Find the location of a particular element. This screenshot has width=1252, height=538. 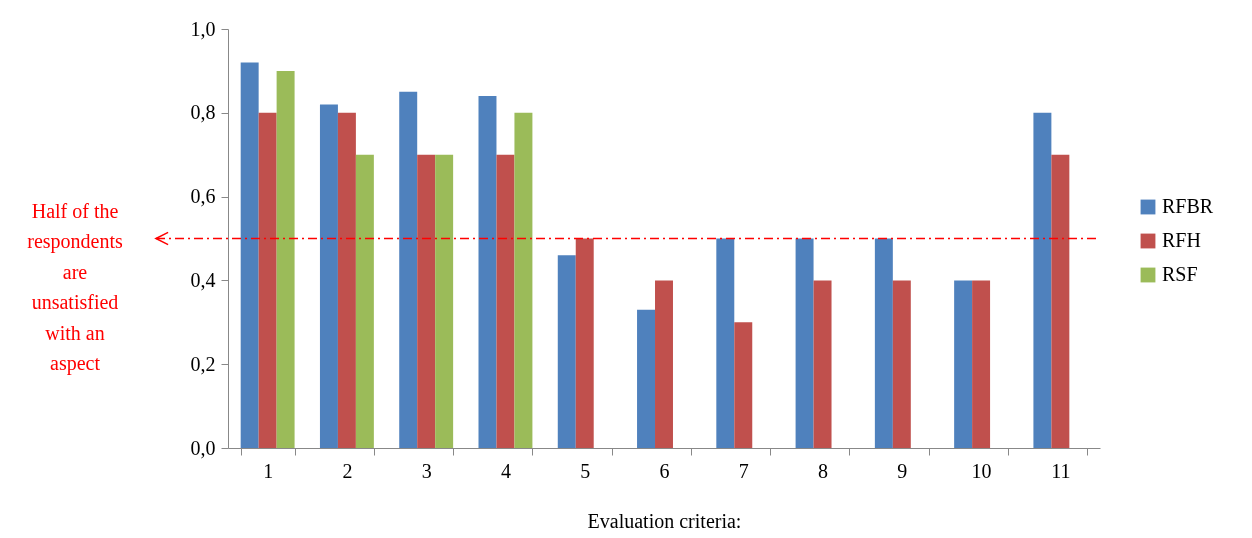

x-tick-label: 9 is located at coordinates (902, 470).